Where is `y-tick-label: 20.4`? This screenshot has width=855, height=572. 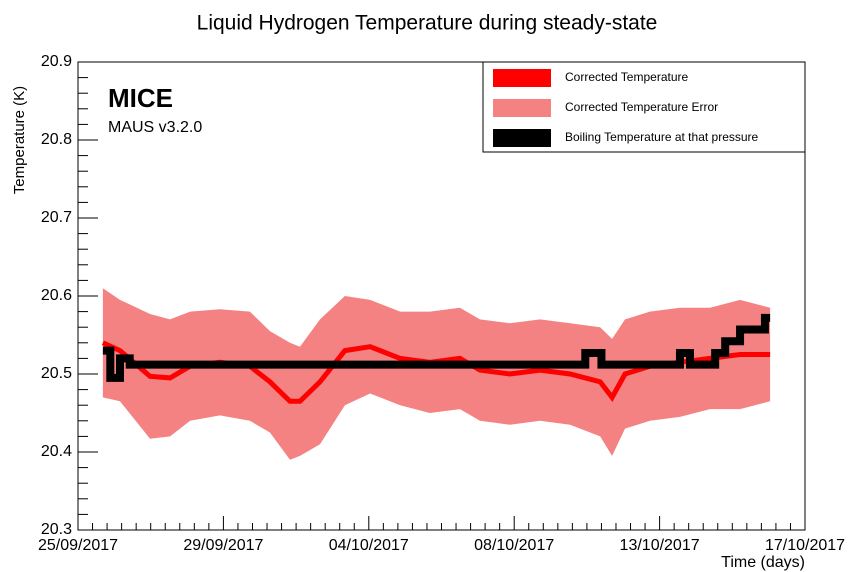 y-tick-label: 20.4 is located at coordinates (56, 451).